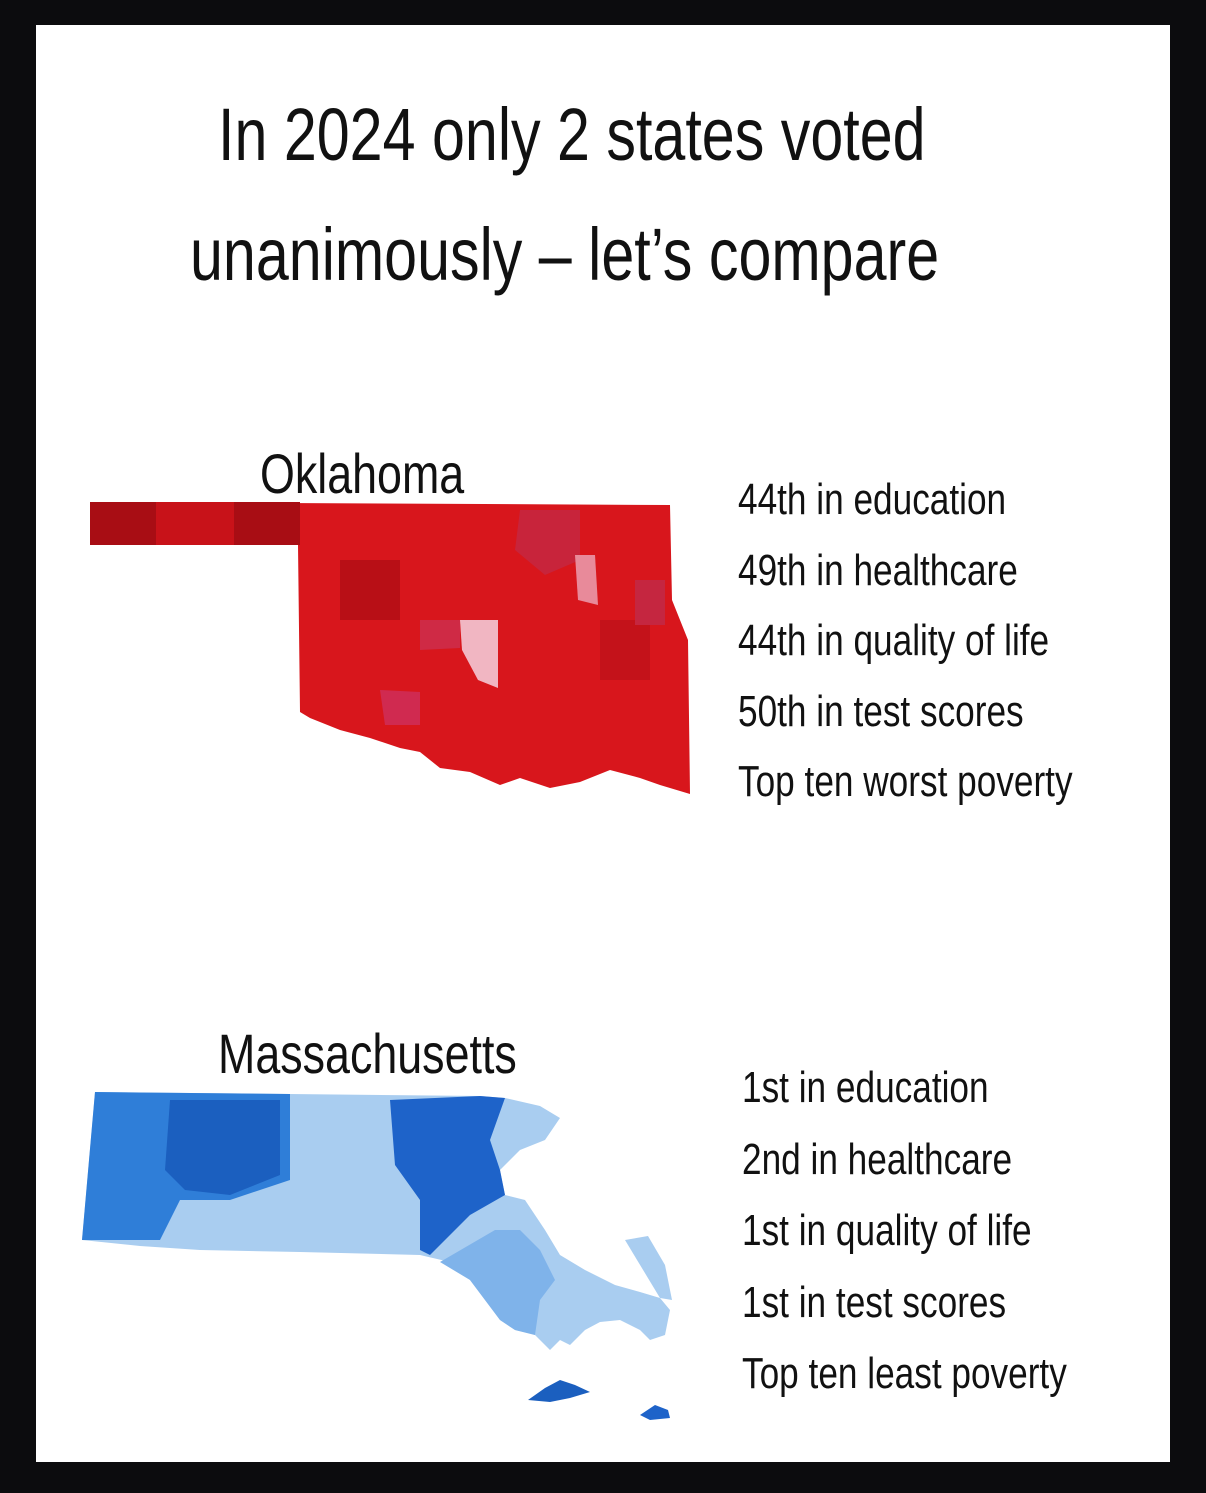 This screenshot has height=1493, width=1206. What do you see at coordinates (894, 640) in the screenshot?
I see `fact: 44th in quality of life` at bounding box center [894, 640].